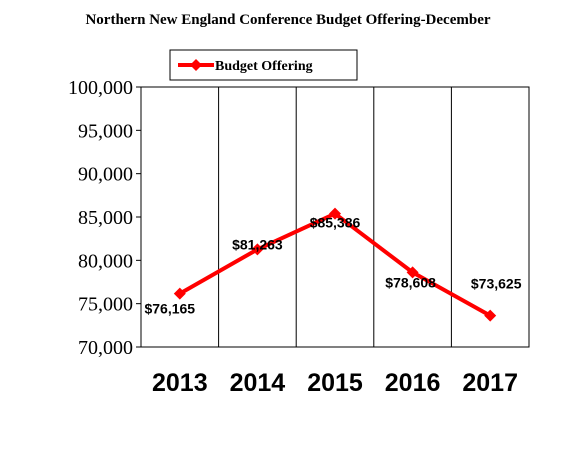 Image resolution: width=577 pixels, height=451 pixels. I want to click on y-tick-label: 70,000, so click(105, 348).